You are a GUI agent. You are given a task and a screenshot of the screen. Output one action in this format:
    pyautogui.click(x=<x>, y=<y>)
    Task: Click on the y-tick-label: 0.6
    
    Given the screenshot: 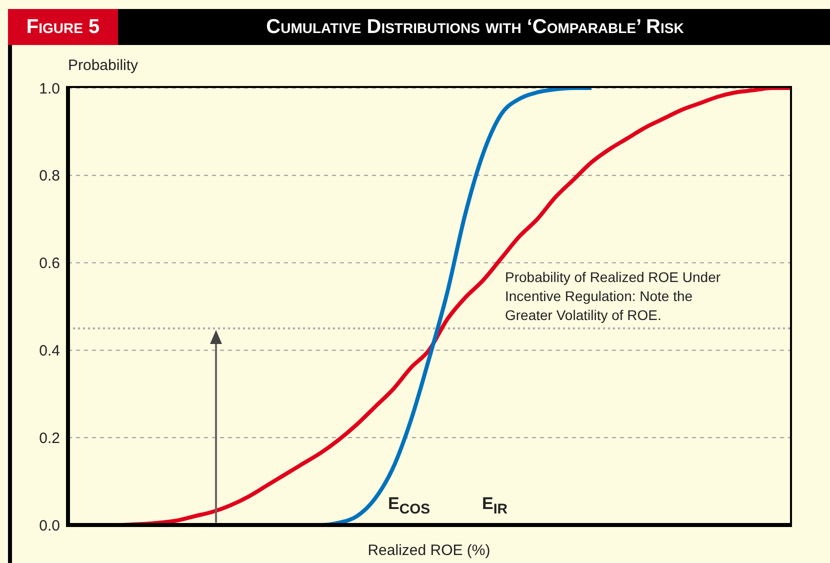 What is the action you would take?
    pyautogui.click(x=49, y=263)
    